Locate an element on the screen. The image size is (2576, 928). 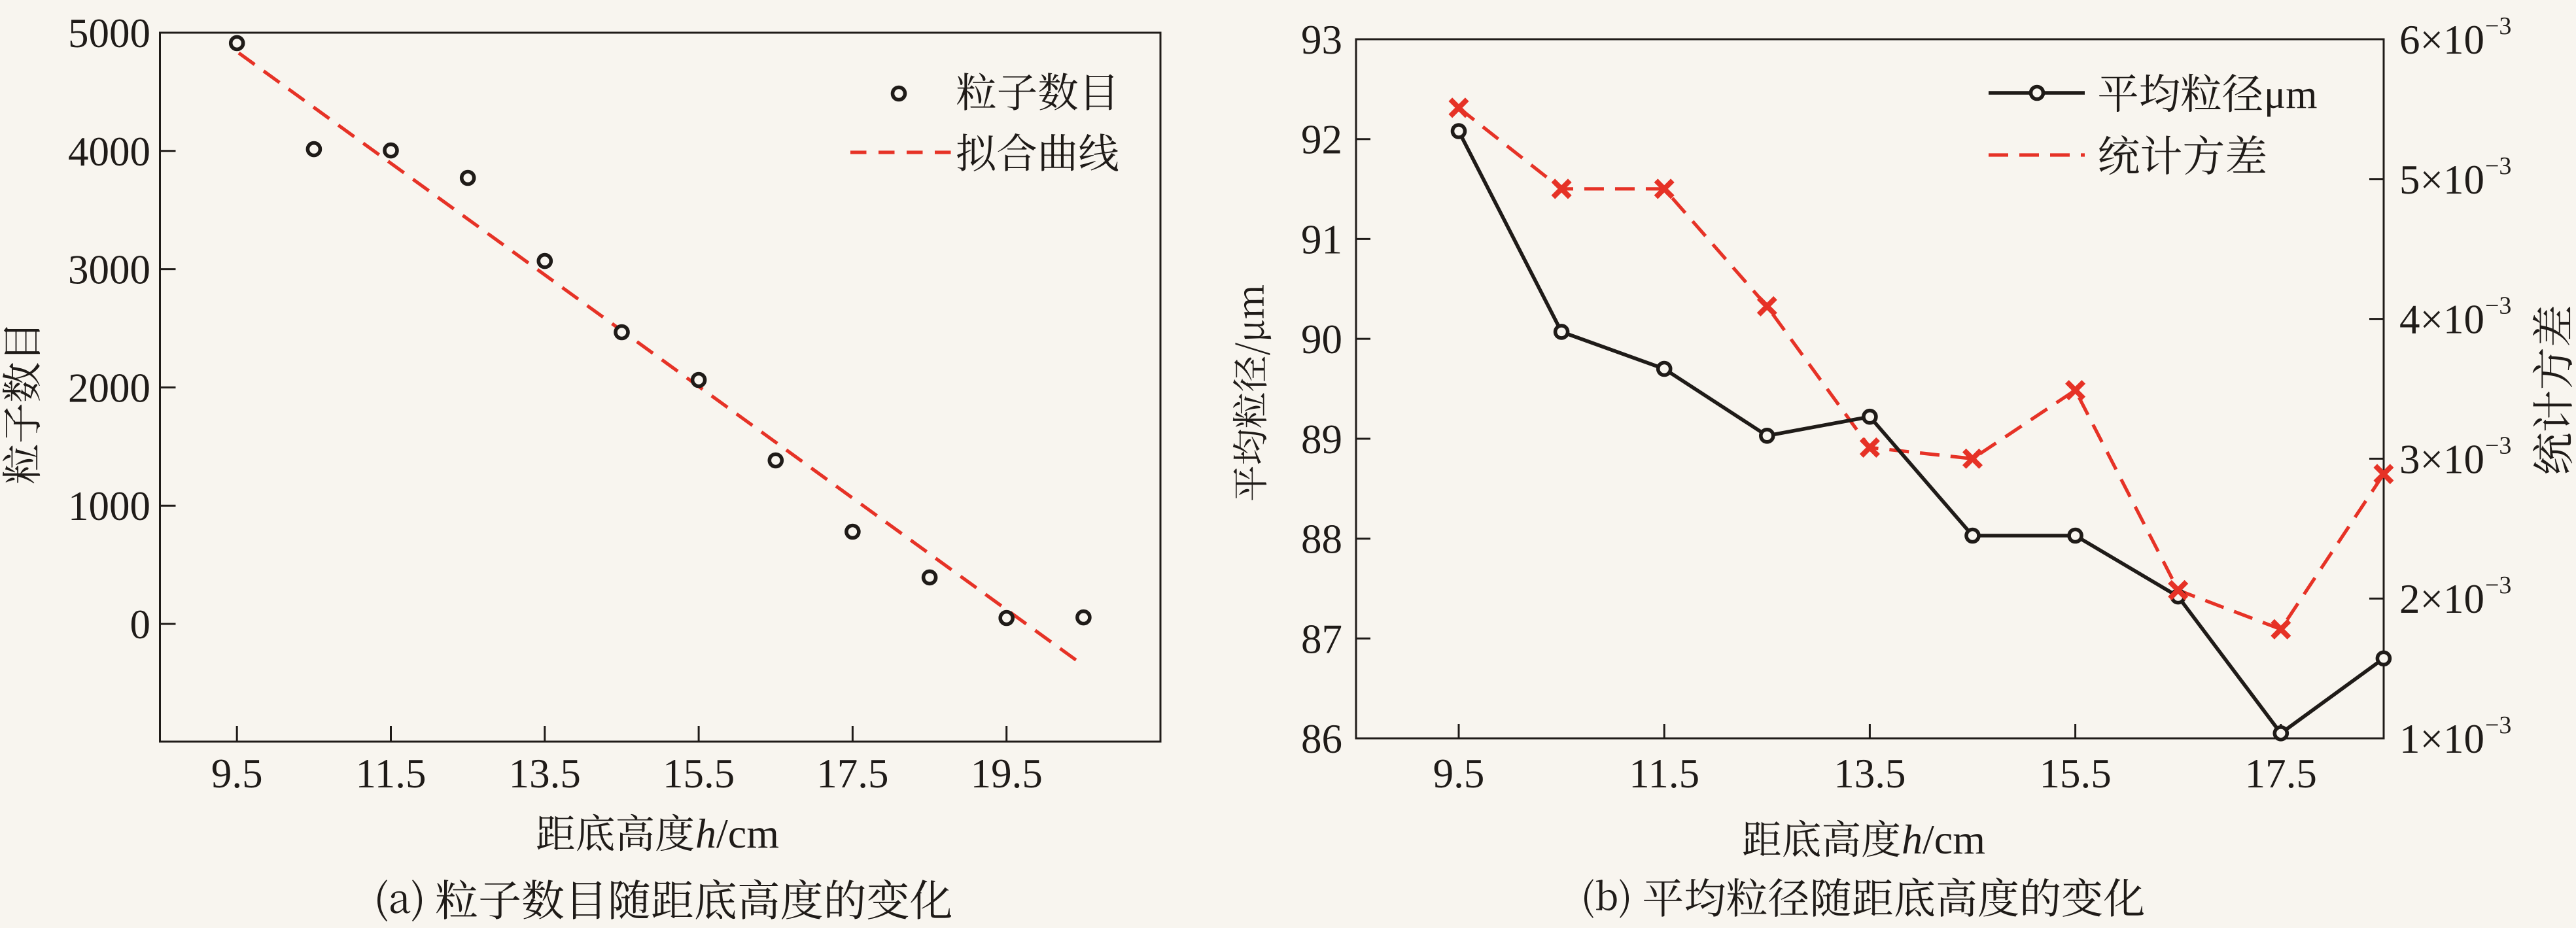
svg-text: 5×10 is located at coordinates (2441, 180).